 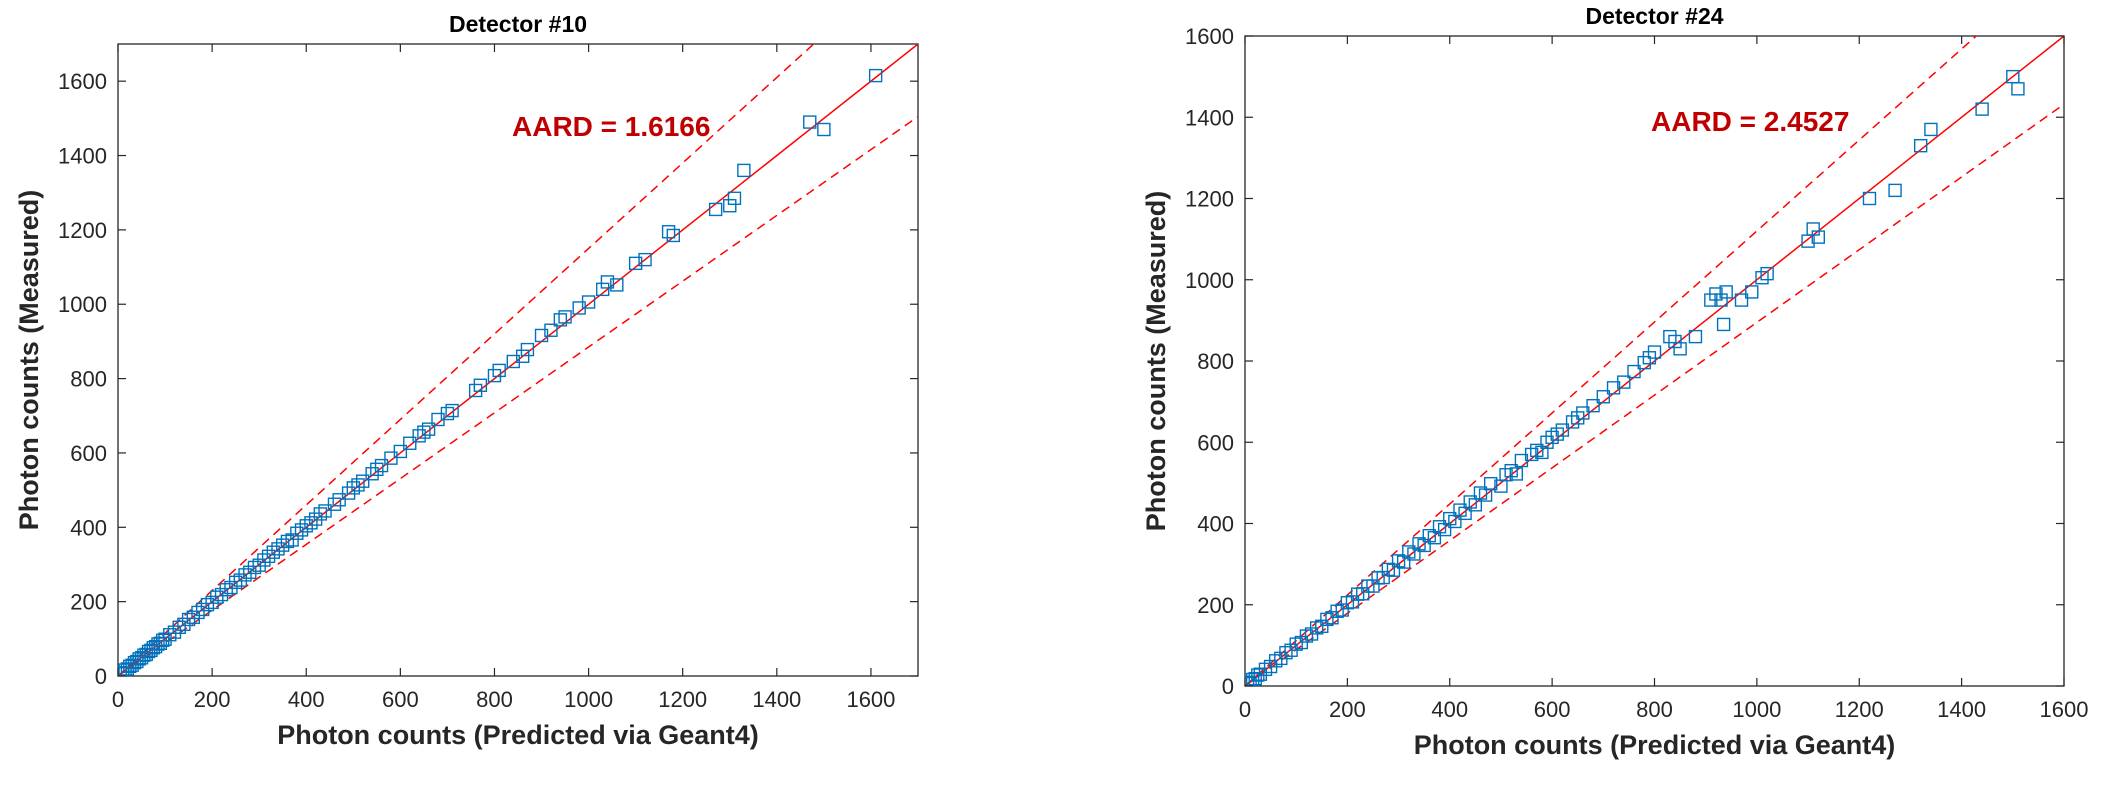 I want to click on x-tick-label: 200, so click(x=212, y=699).